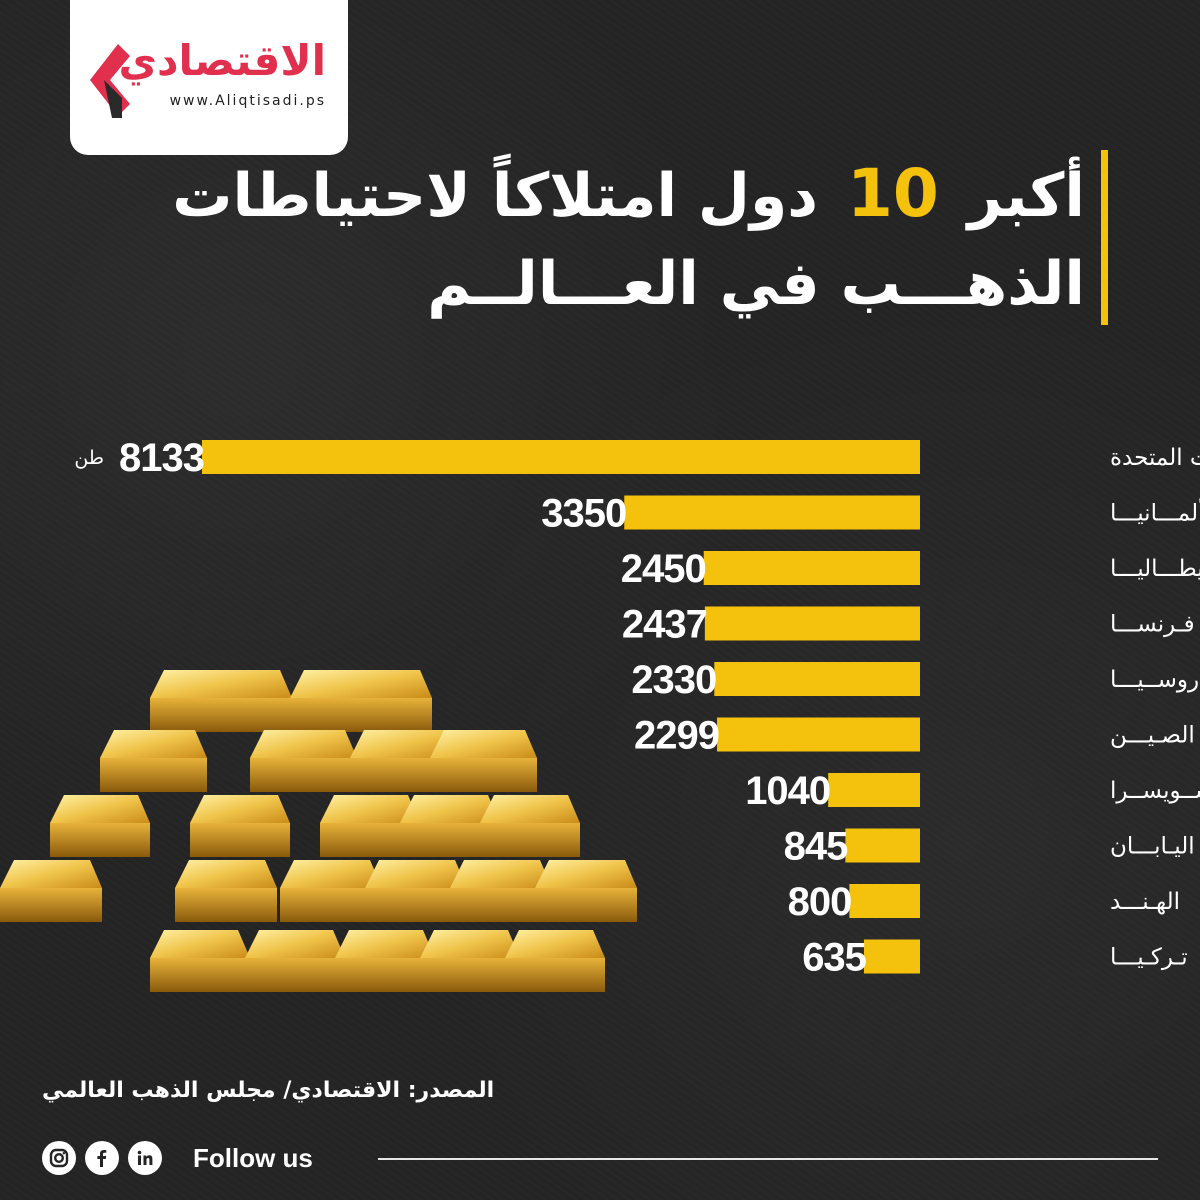 The image size is (1200, 1200). I want to click on category-label: إيطـــاليـــا, so click(1155, 569).